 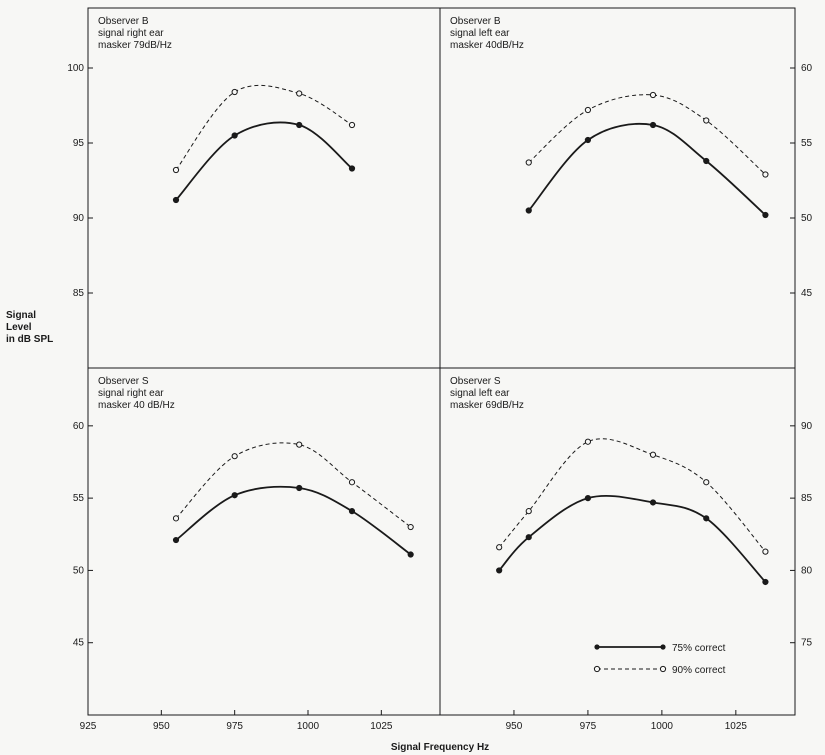 What do you see at coordinates (659, 659) in the screenshot?
I see `legend: 75% correct 90% correct` at bounding box center [659, 659].